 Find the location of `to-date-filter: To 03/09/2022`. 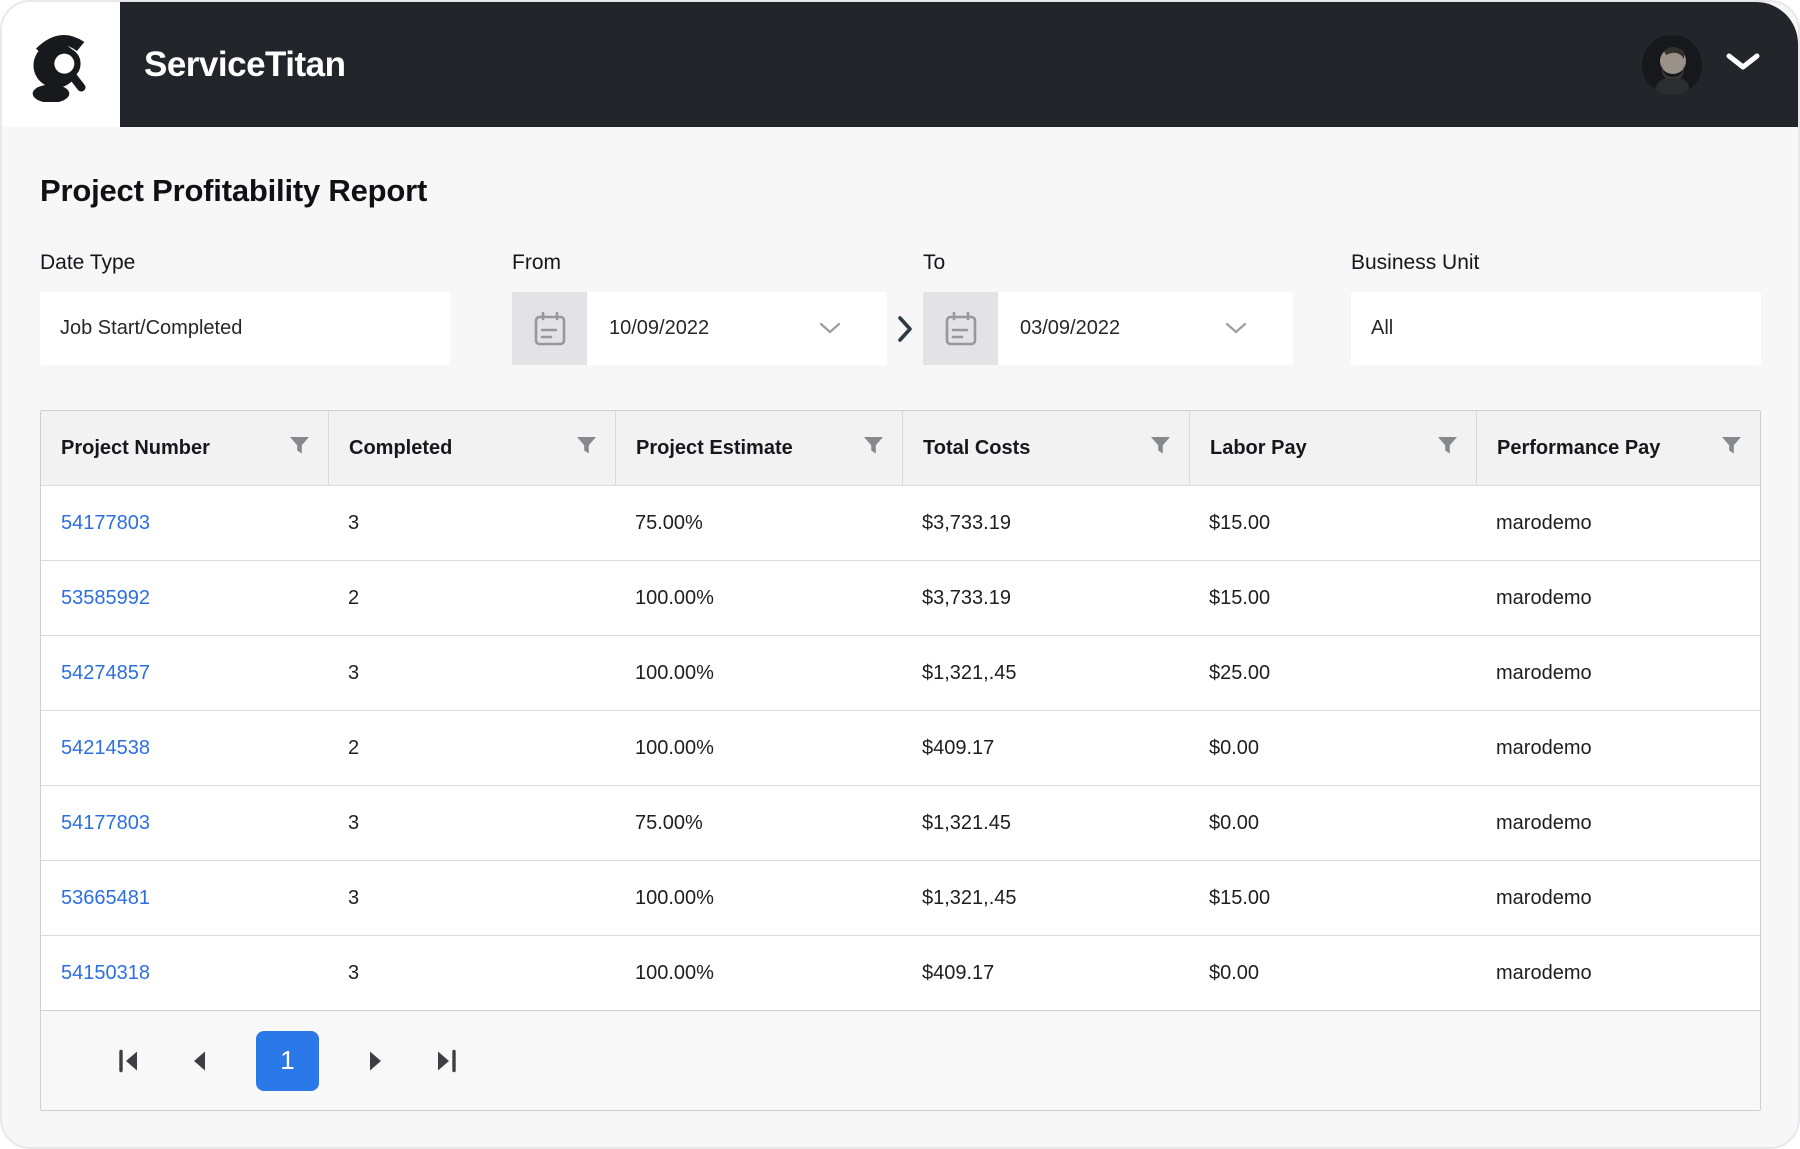

to-date-filter: To 03/09/2022 is located at coordinates (1108, 308).